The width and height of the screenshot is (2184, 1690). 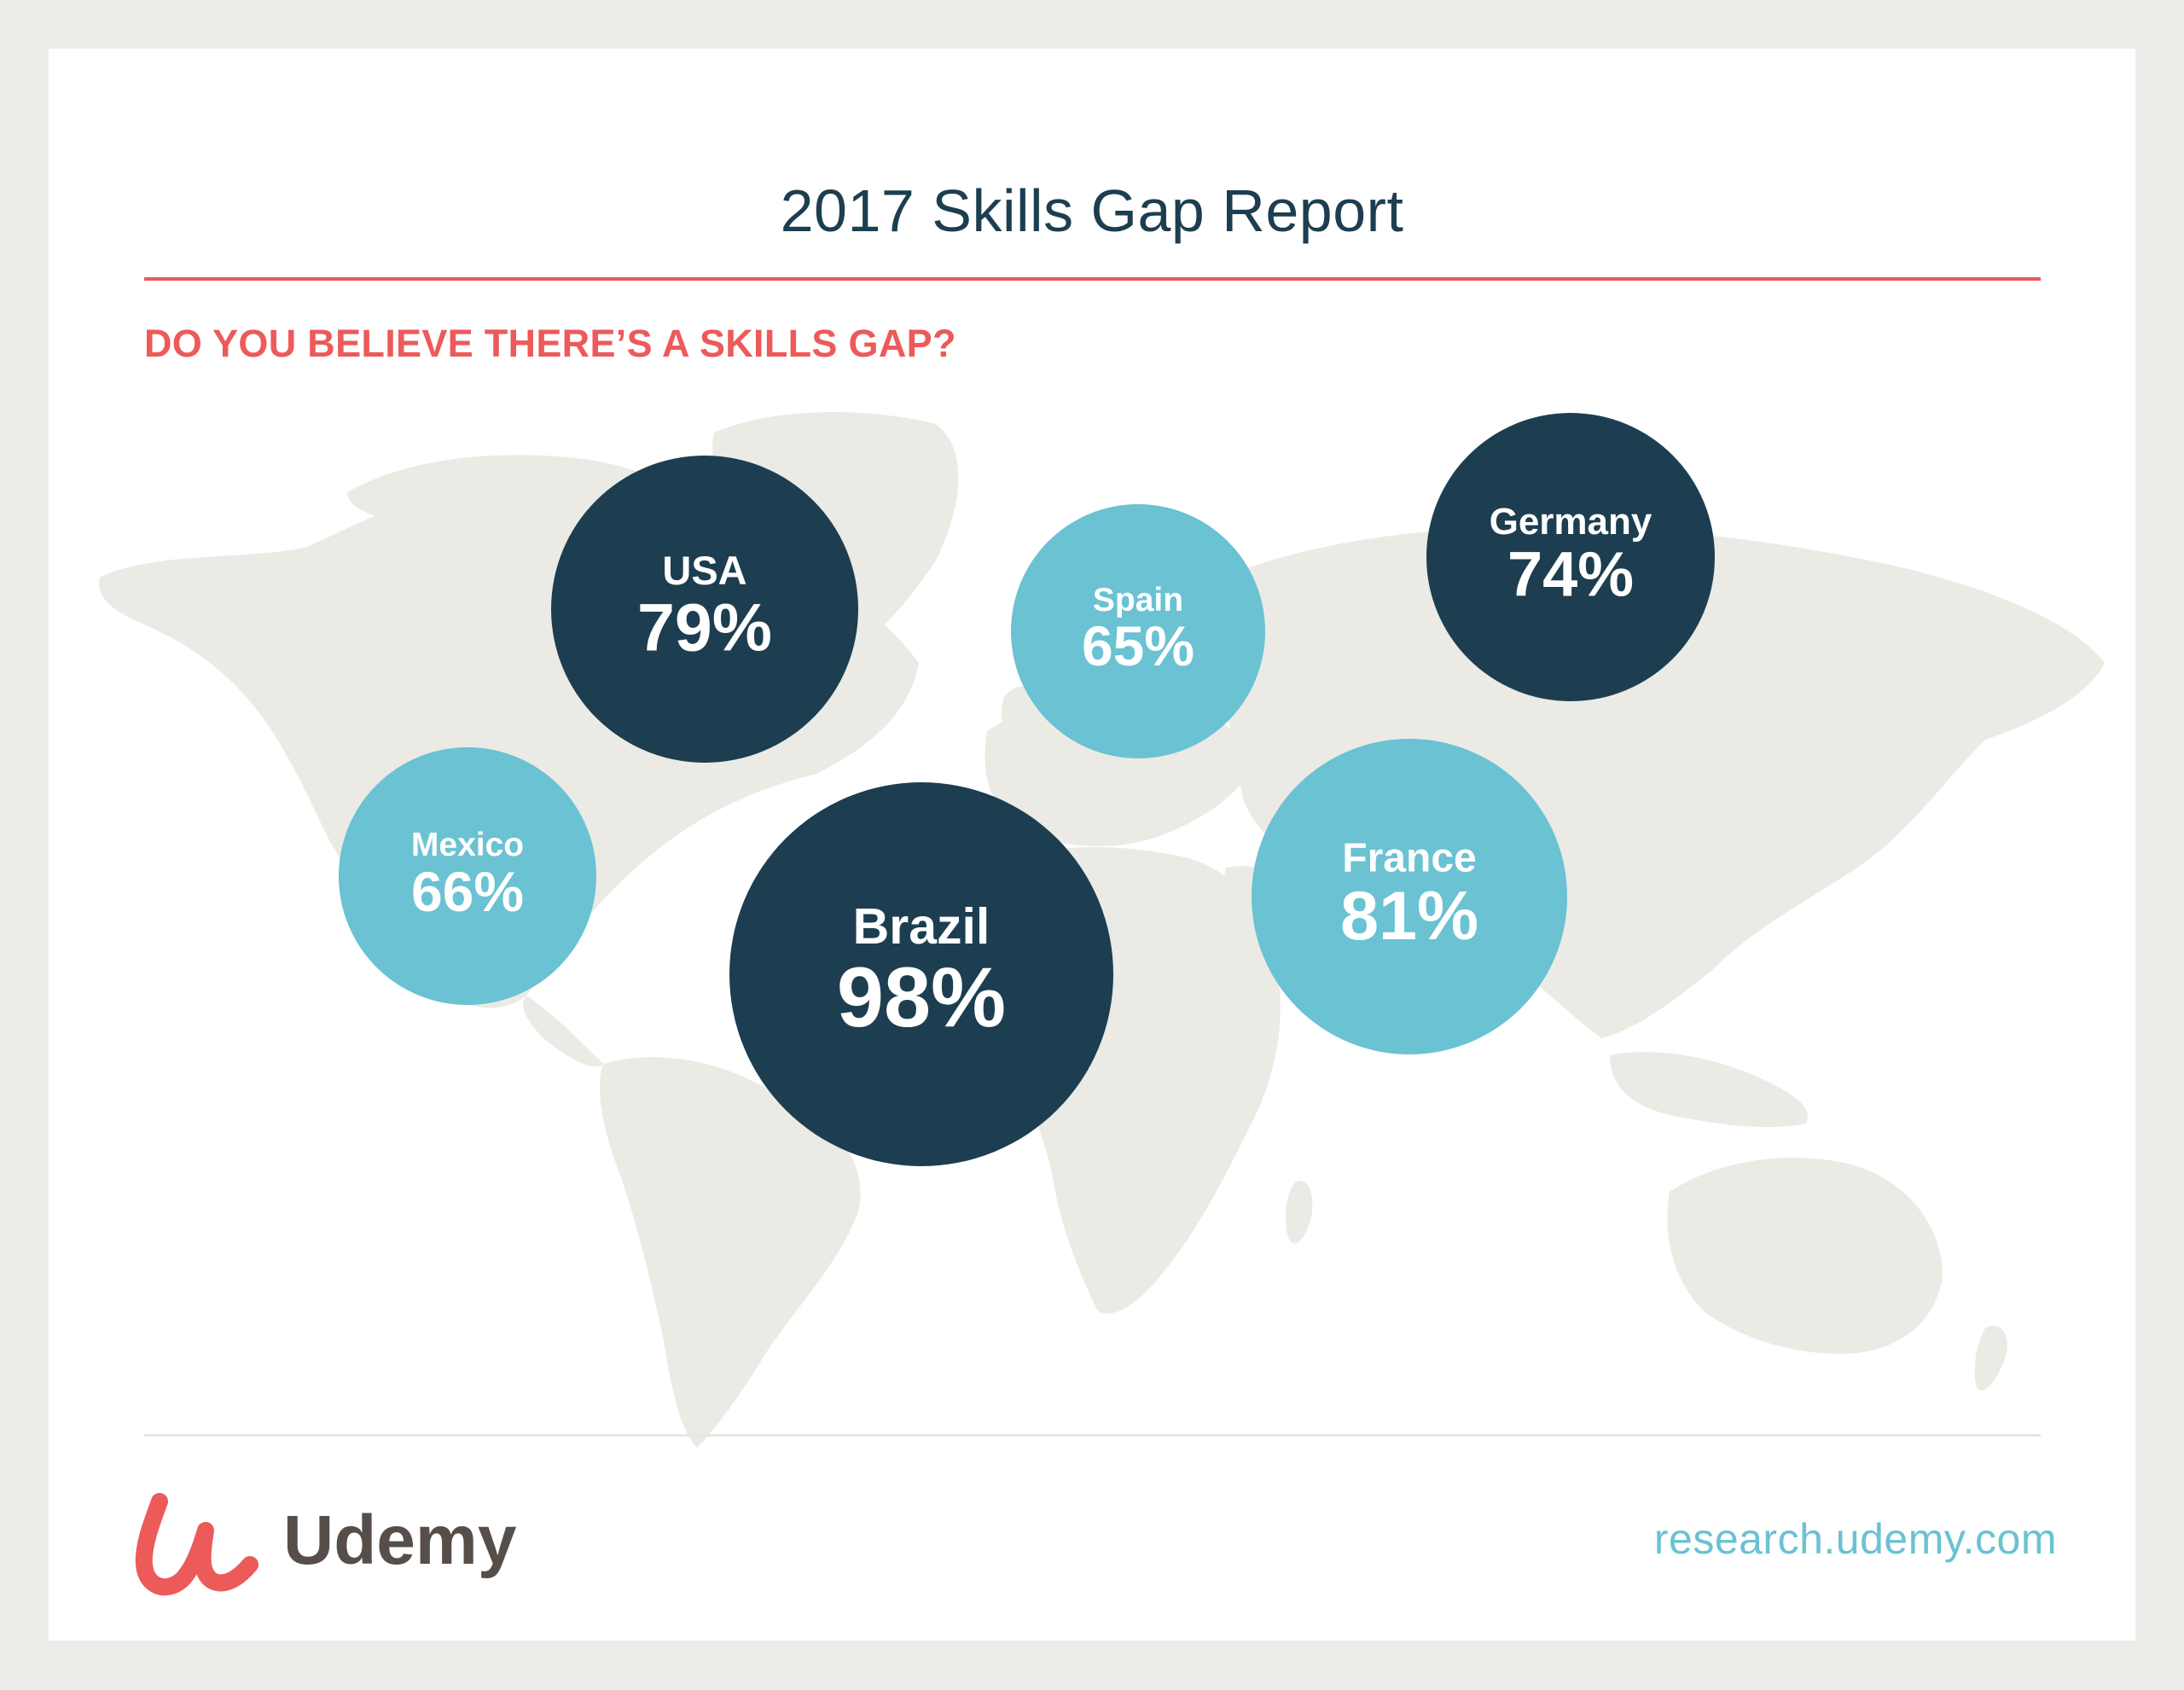 I want to click on bubble-circle-germany, so click(x=1571, y=557).